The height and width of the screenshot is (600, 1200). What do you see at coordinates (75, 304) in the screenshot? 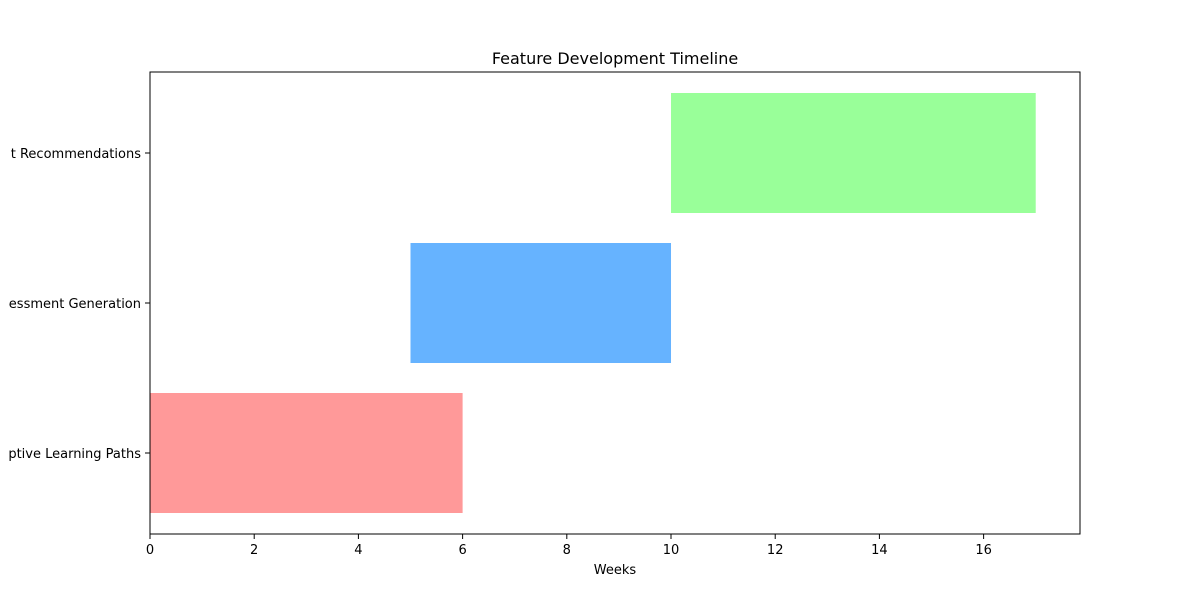
I see `y-category-label: essment Generation` at bounding box center [75, 304].